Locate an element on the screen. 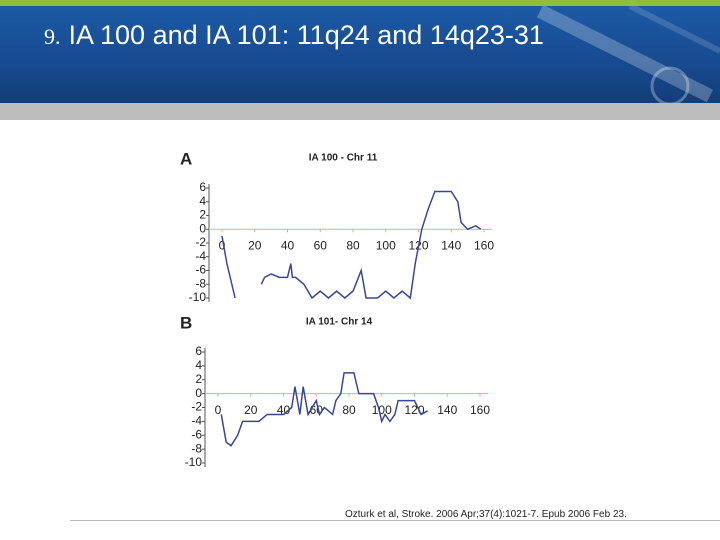  slide-title: 9. IA 100 and IA 101: 11q24 and 14q23-31 is located at coordinates (294, 35).